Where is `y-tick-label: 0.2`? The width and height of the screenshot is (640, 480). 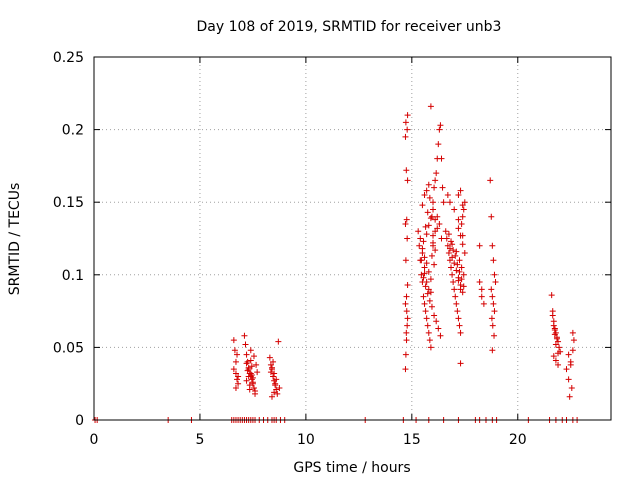 y-tick-label: 0.2 is located at coordinates (73, 131).